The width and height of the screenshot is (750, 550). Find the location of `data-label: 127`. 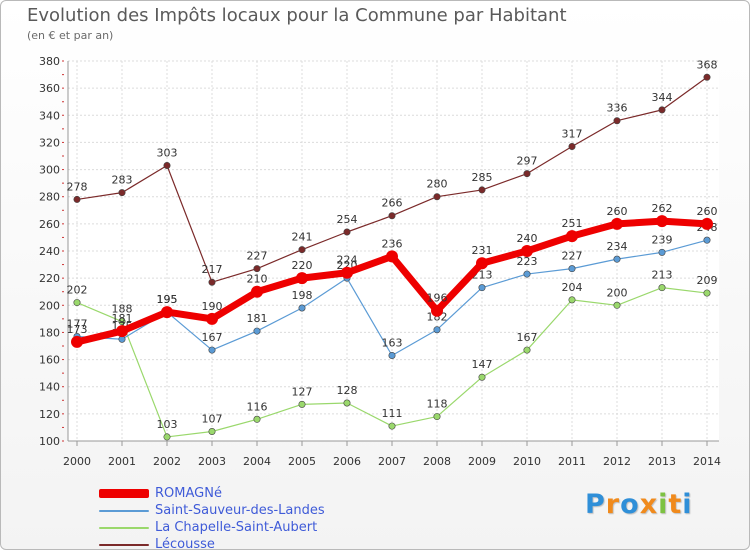

data-label: 127 is located at coordinates (302, 391).